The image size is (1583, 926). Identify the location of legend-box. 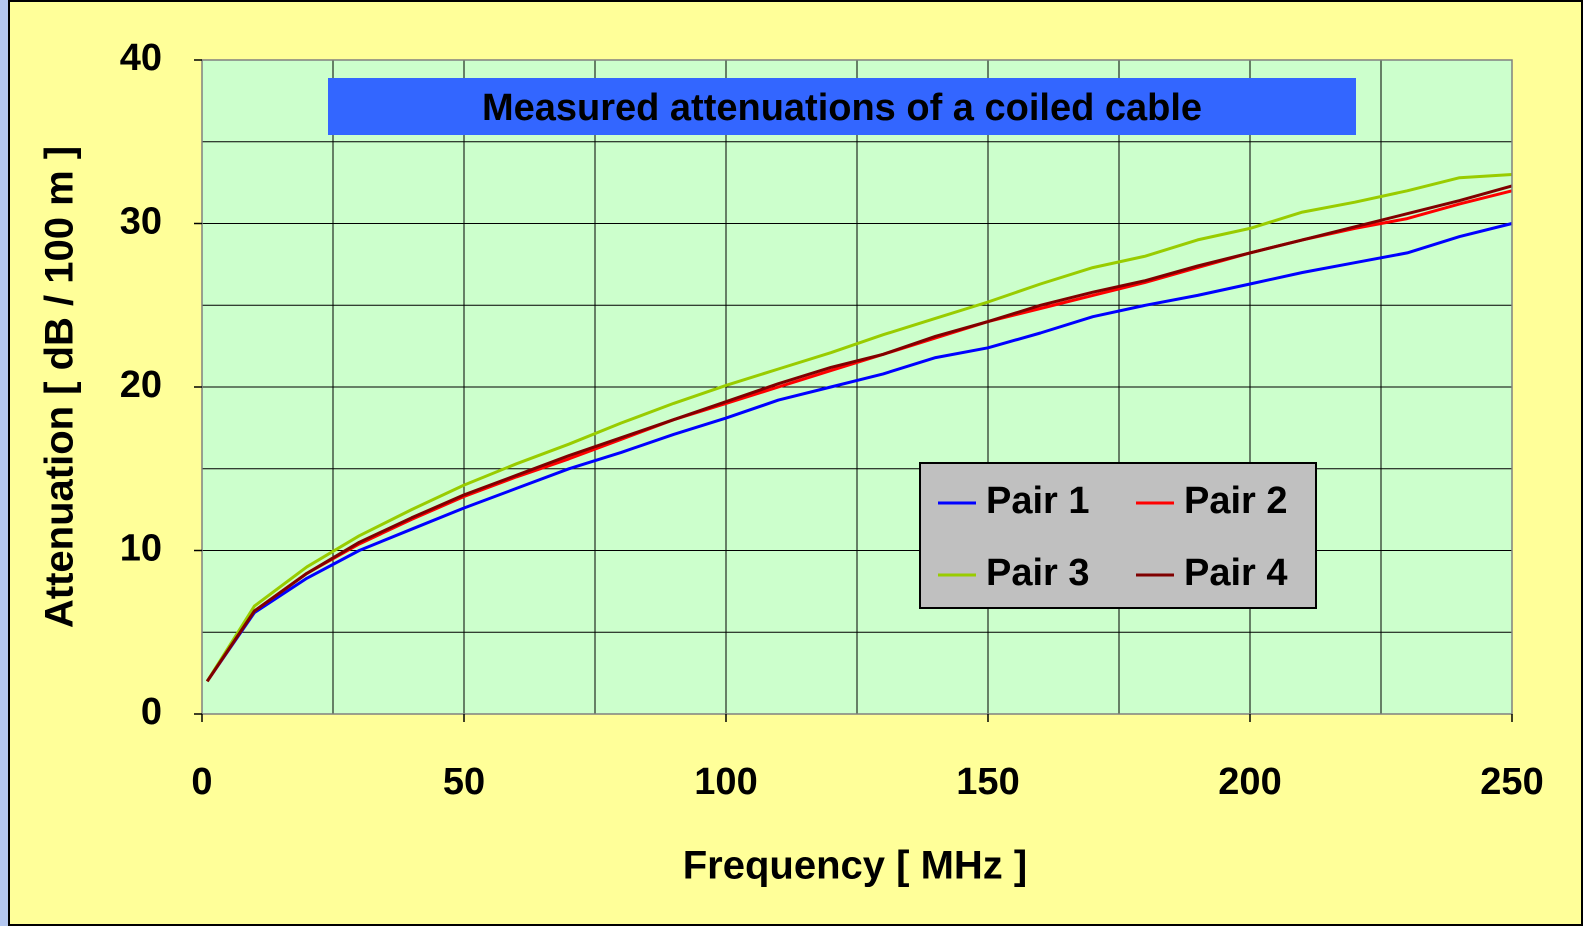
(1118, 535).